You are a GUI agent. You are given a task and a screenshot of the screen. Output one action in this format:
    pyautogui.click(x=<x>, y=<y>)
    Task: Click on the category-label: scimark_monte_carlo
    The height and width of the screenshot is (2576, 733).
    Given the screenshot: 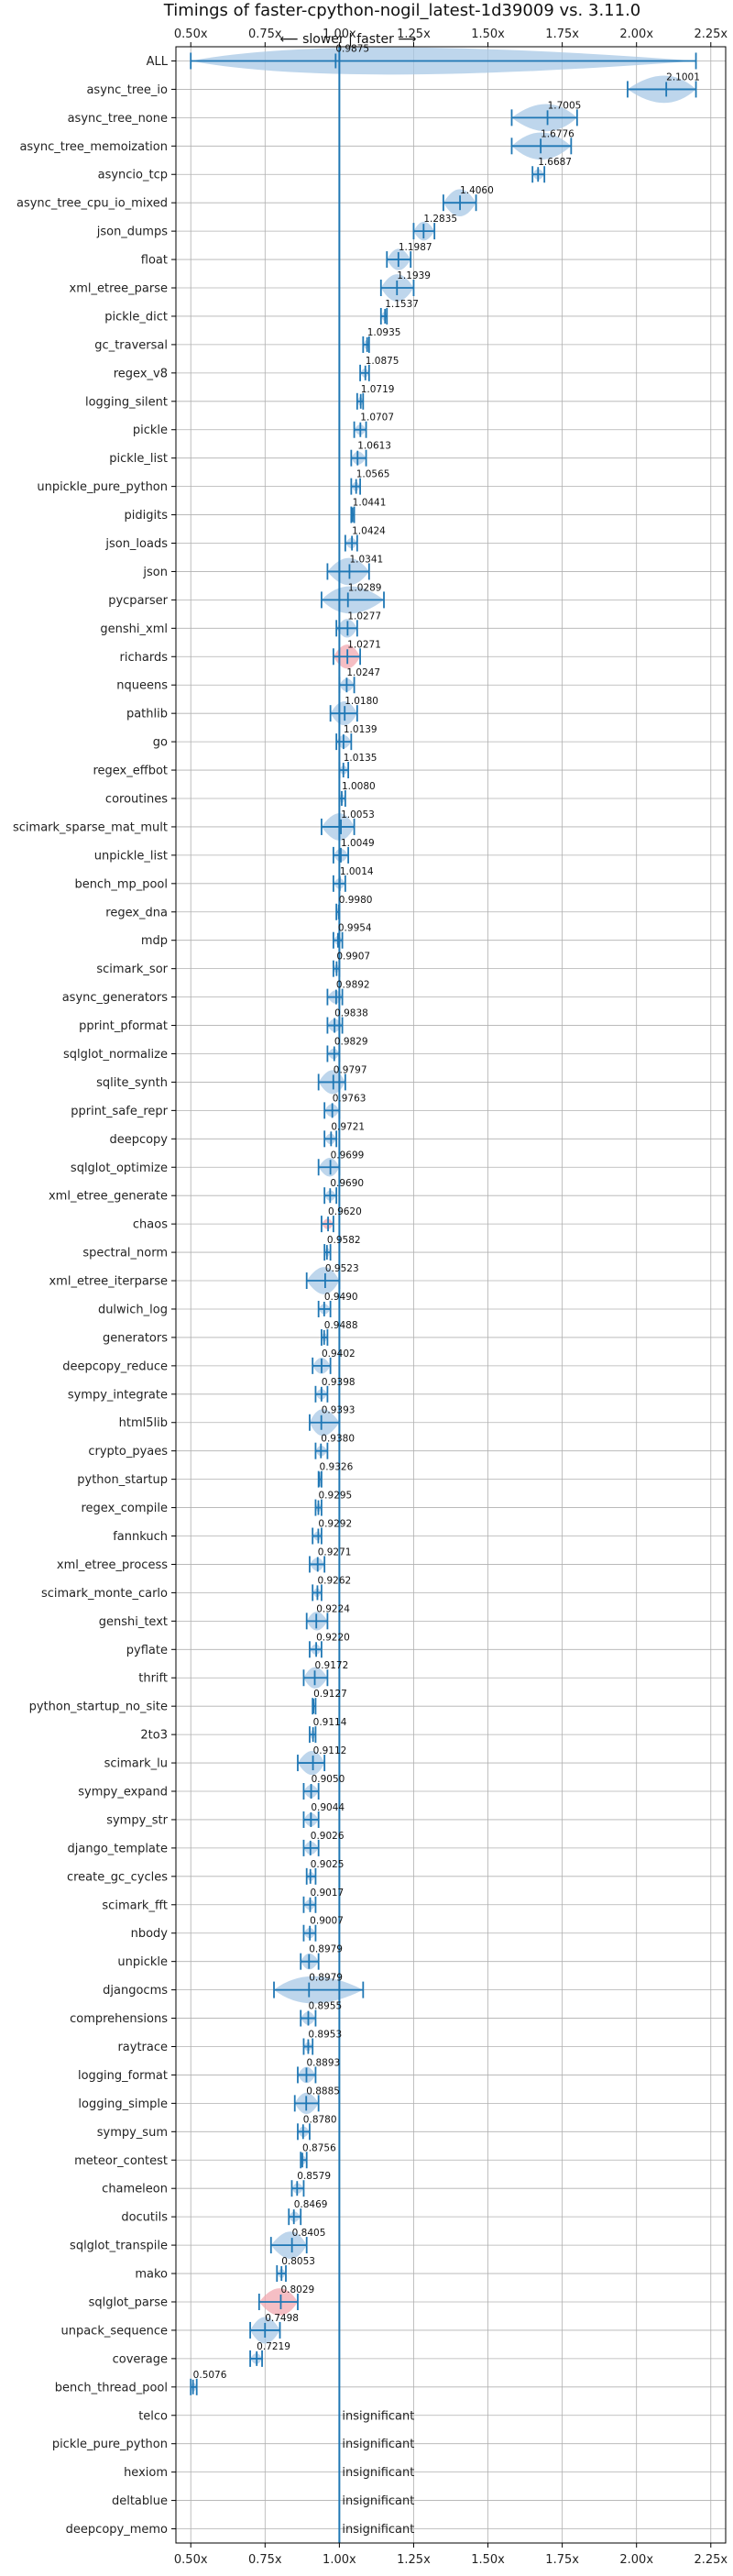 What is the action you would take?
    pyautogui.click(x=104, y=1594)
    